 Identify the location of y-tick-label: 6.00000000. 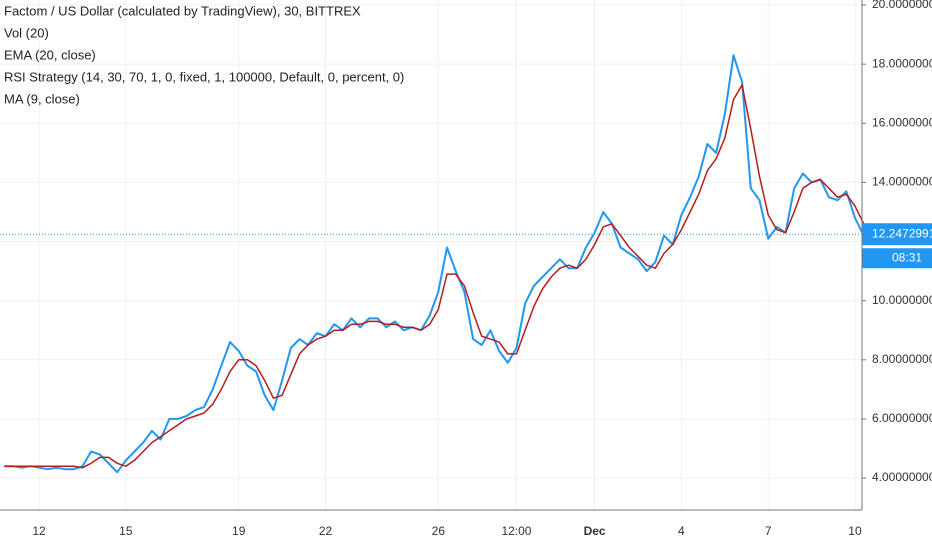
(902, 418).